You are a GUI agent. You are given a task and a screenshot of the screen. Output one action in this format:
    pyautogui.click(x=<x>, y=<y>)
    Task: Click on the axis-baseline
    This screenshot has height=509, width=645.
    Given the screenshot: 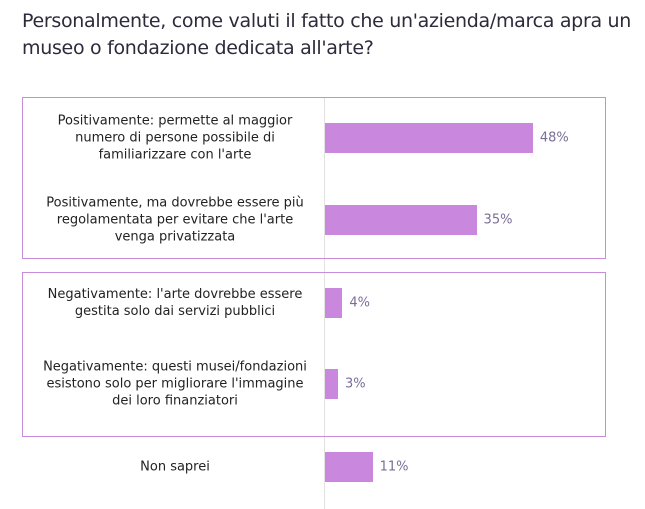 What is the action you would take?
    pyautogui.click(x=324, y=303)
    